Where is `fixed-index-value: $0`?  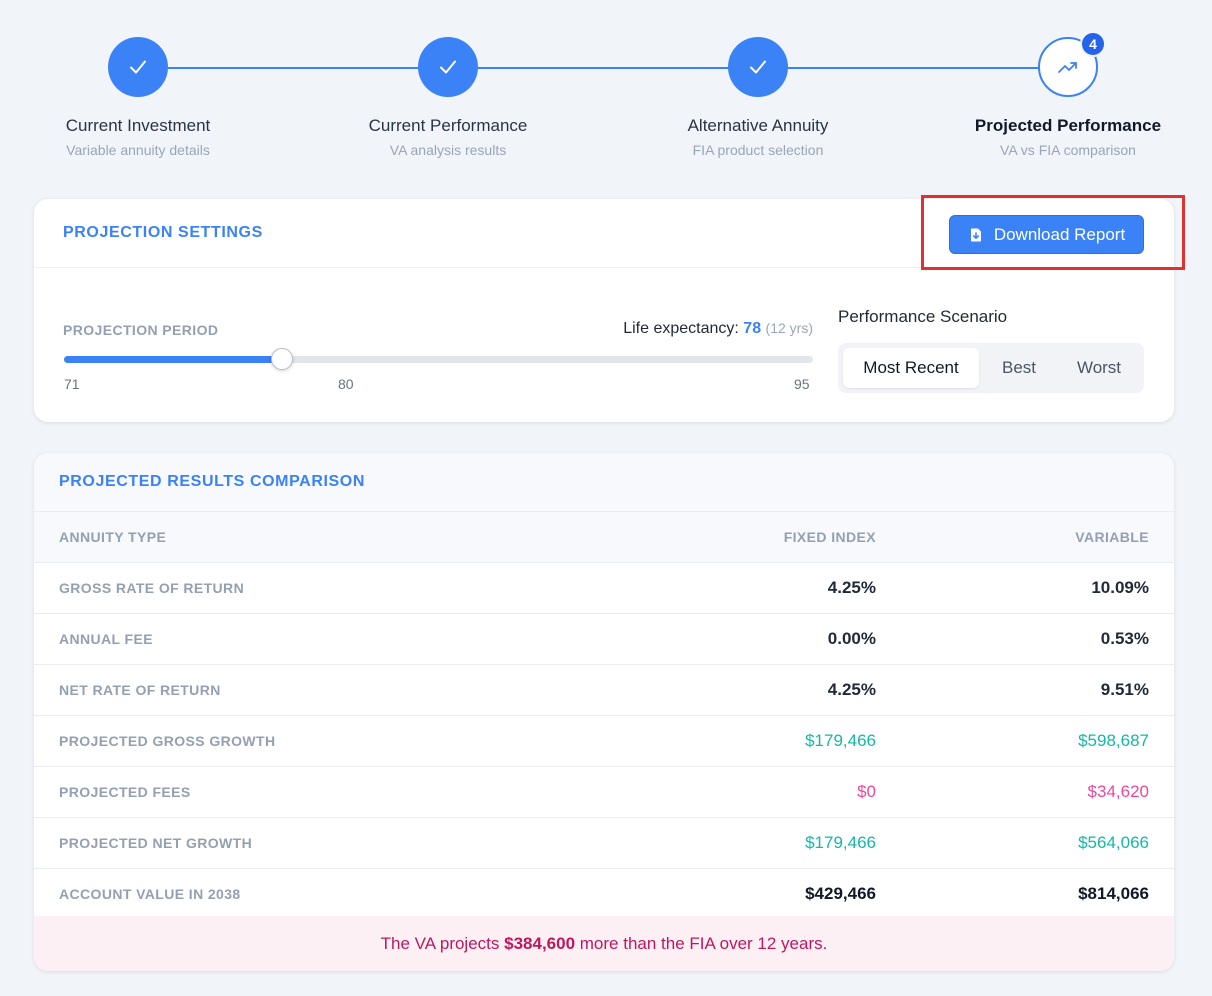 fixed-index-value: $0 is located at coordinates (735, 792).